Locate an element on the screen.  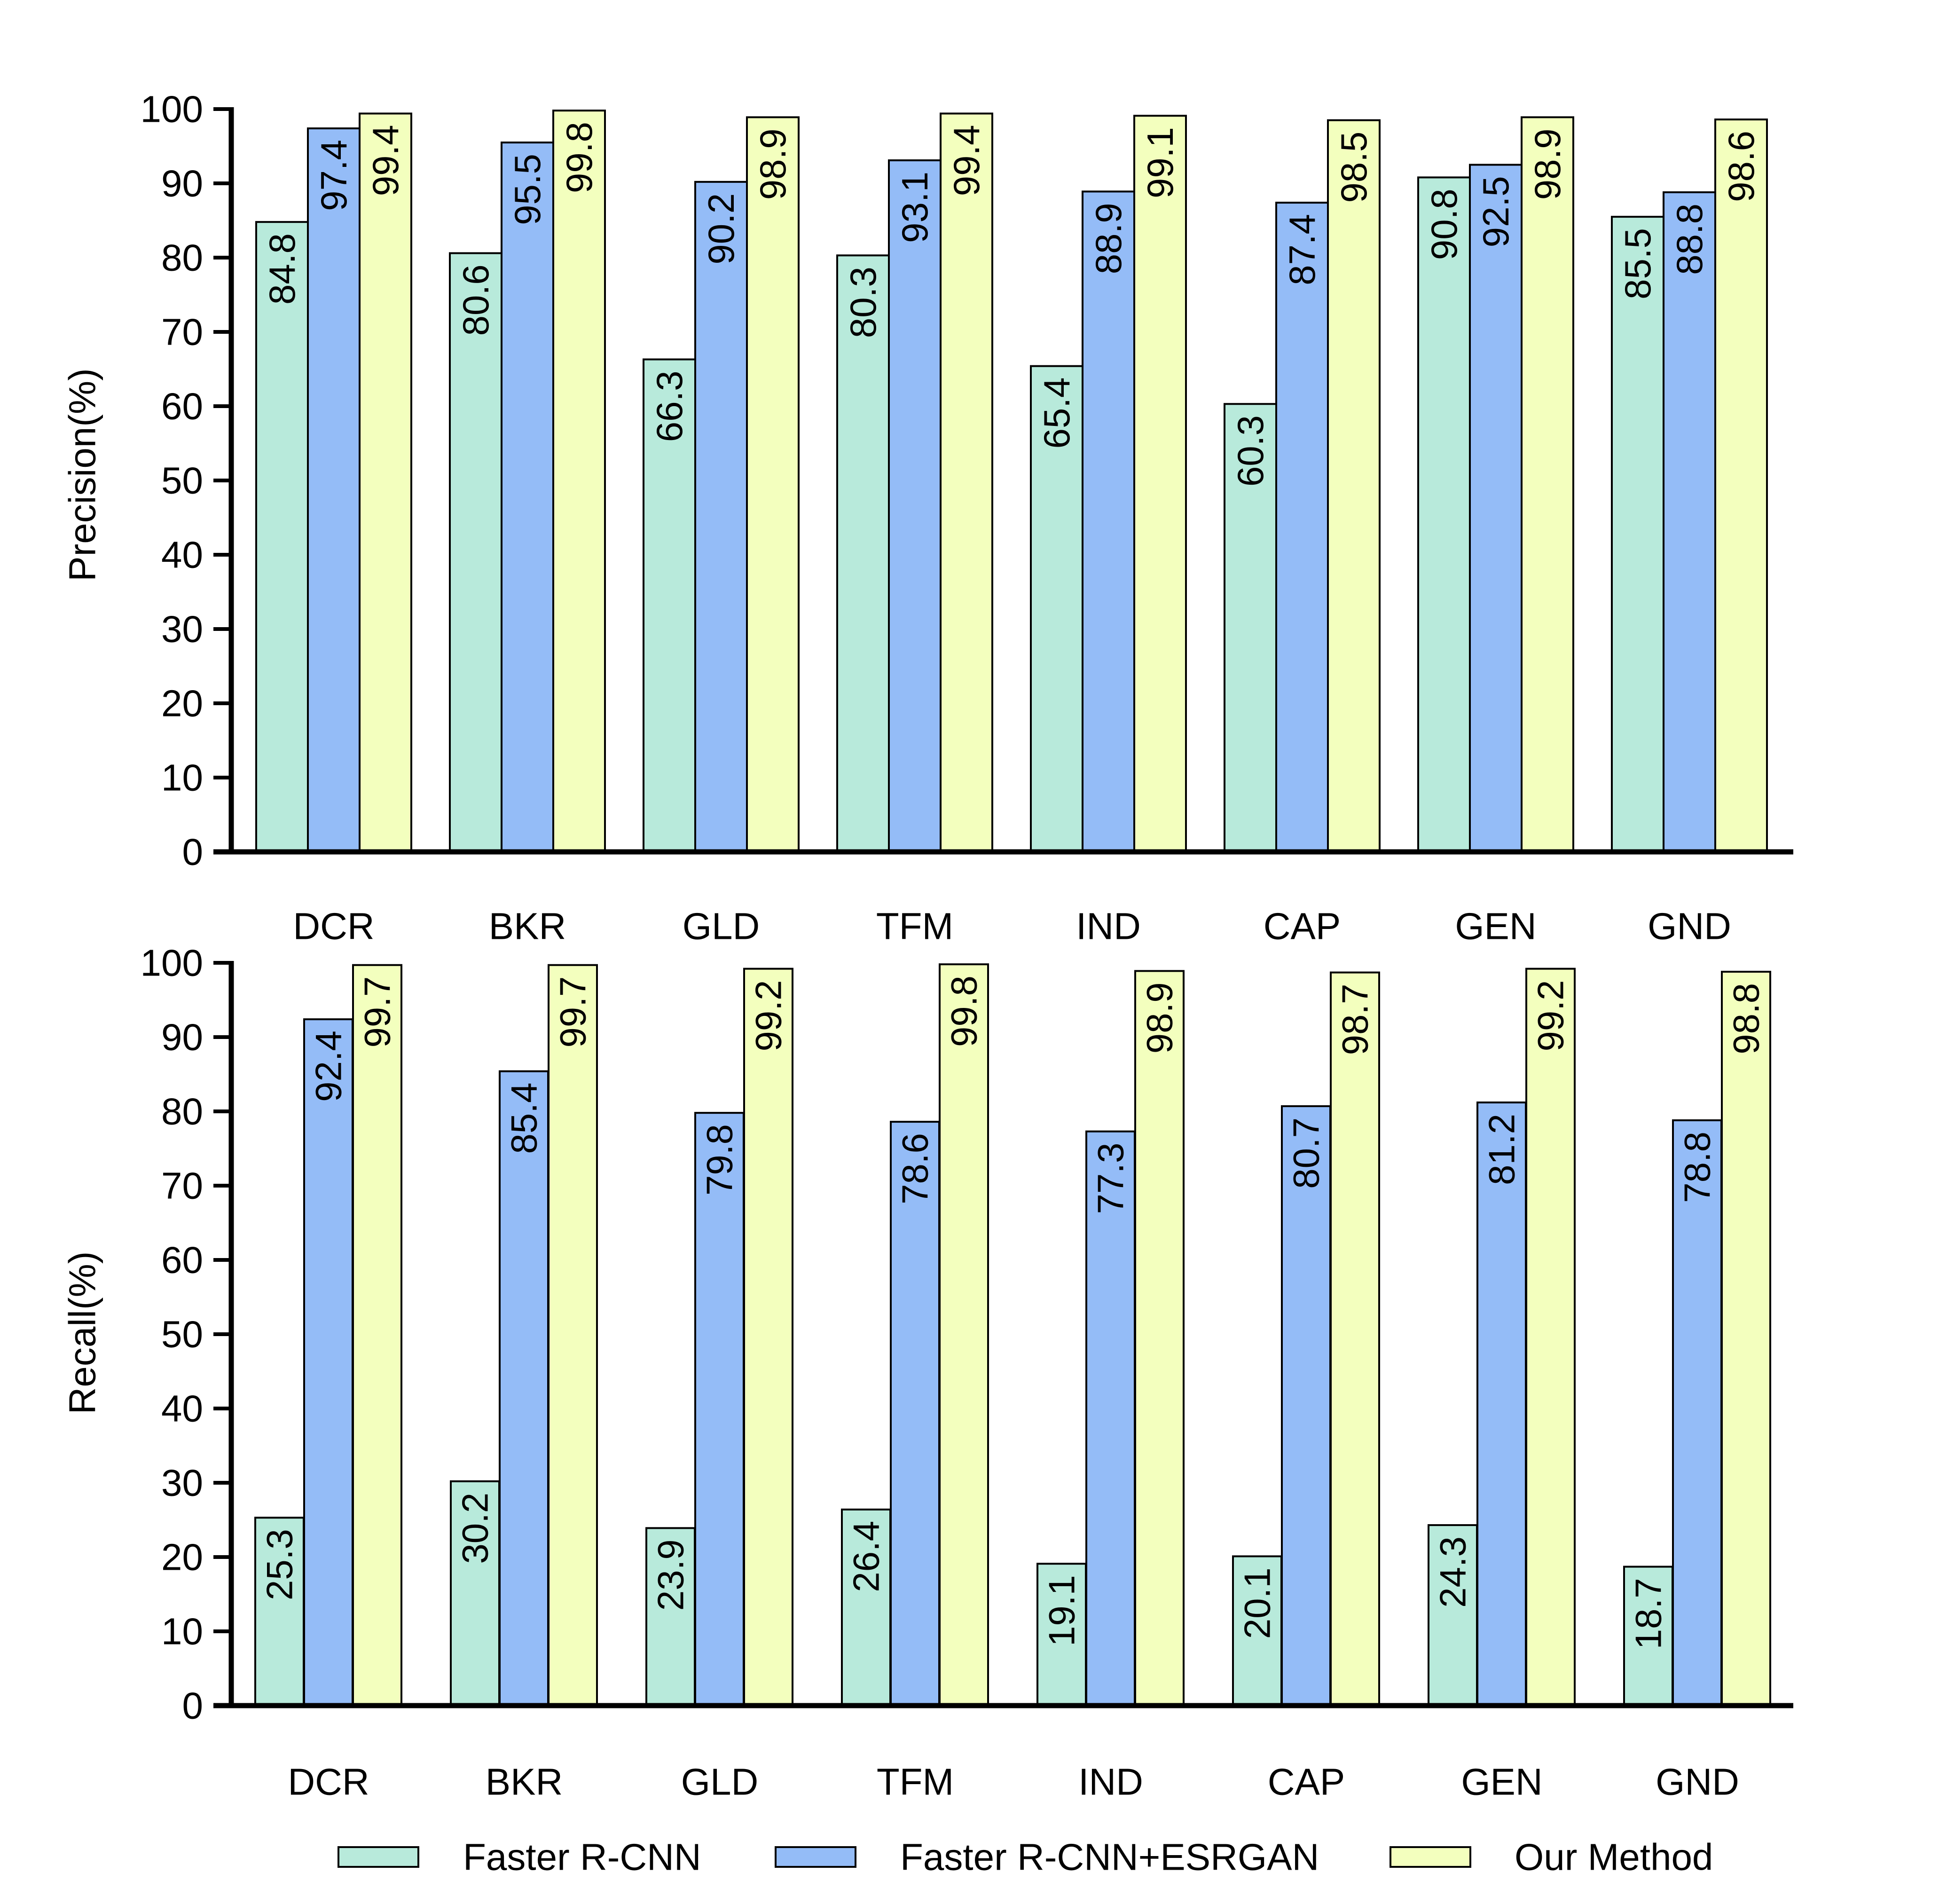
precision-value-label-our-method-cap: 98.5 is located at coordinates (1353, 167).